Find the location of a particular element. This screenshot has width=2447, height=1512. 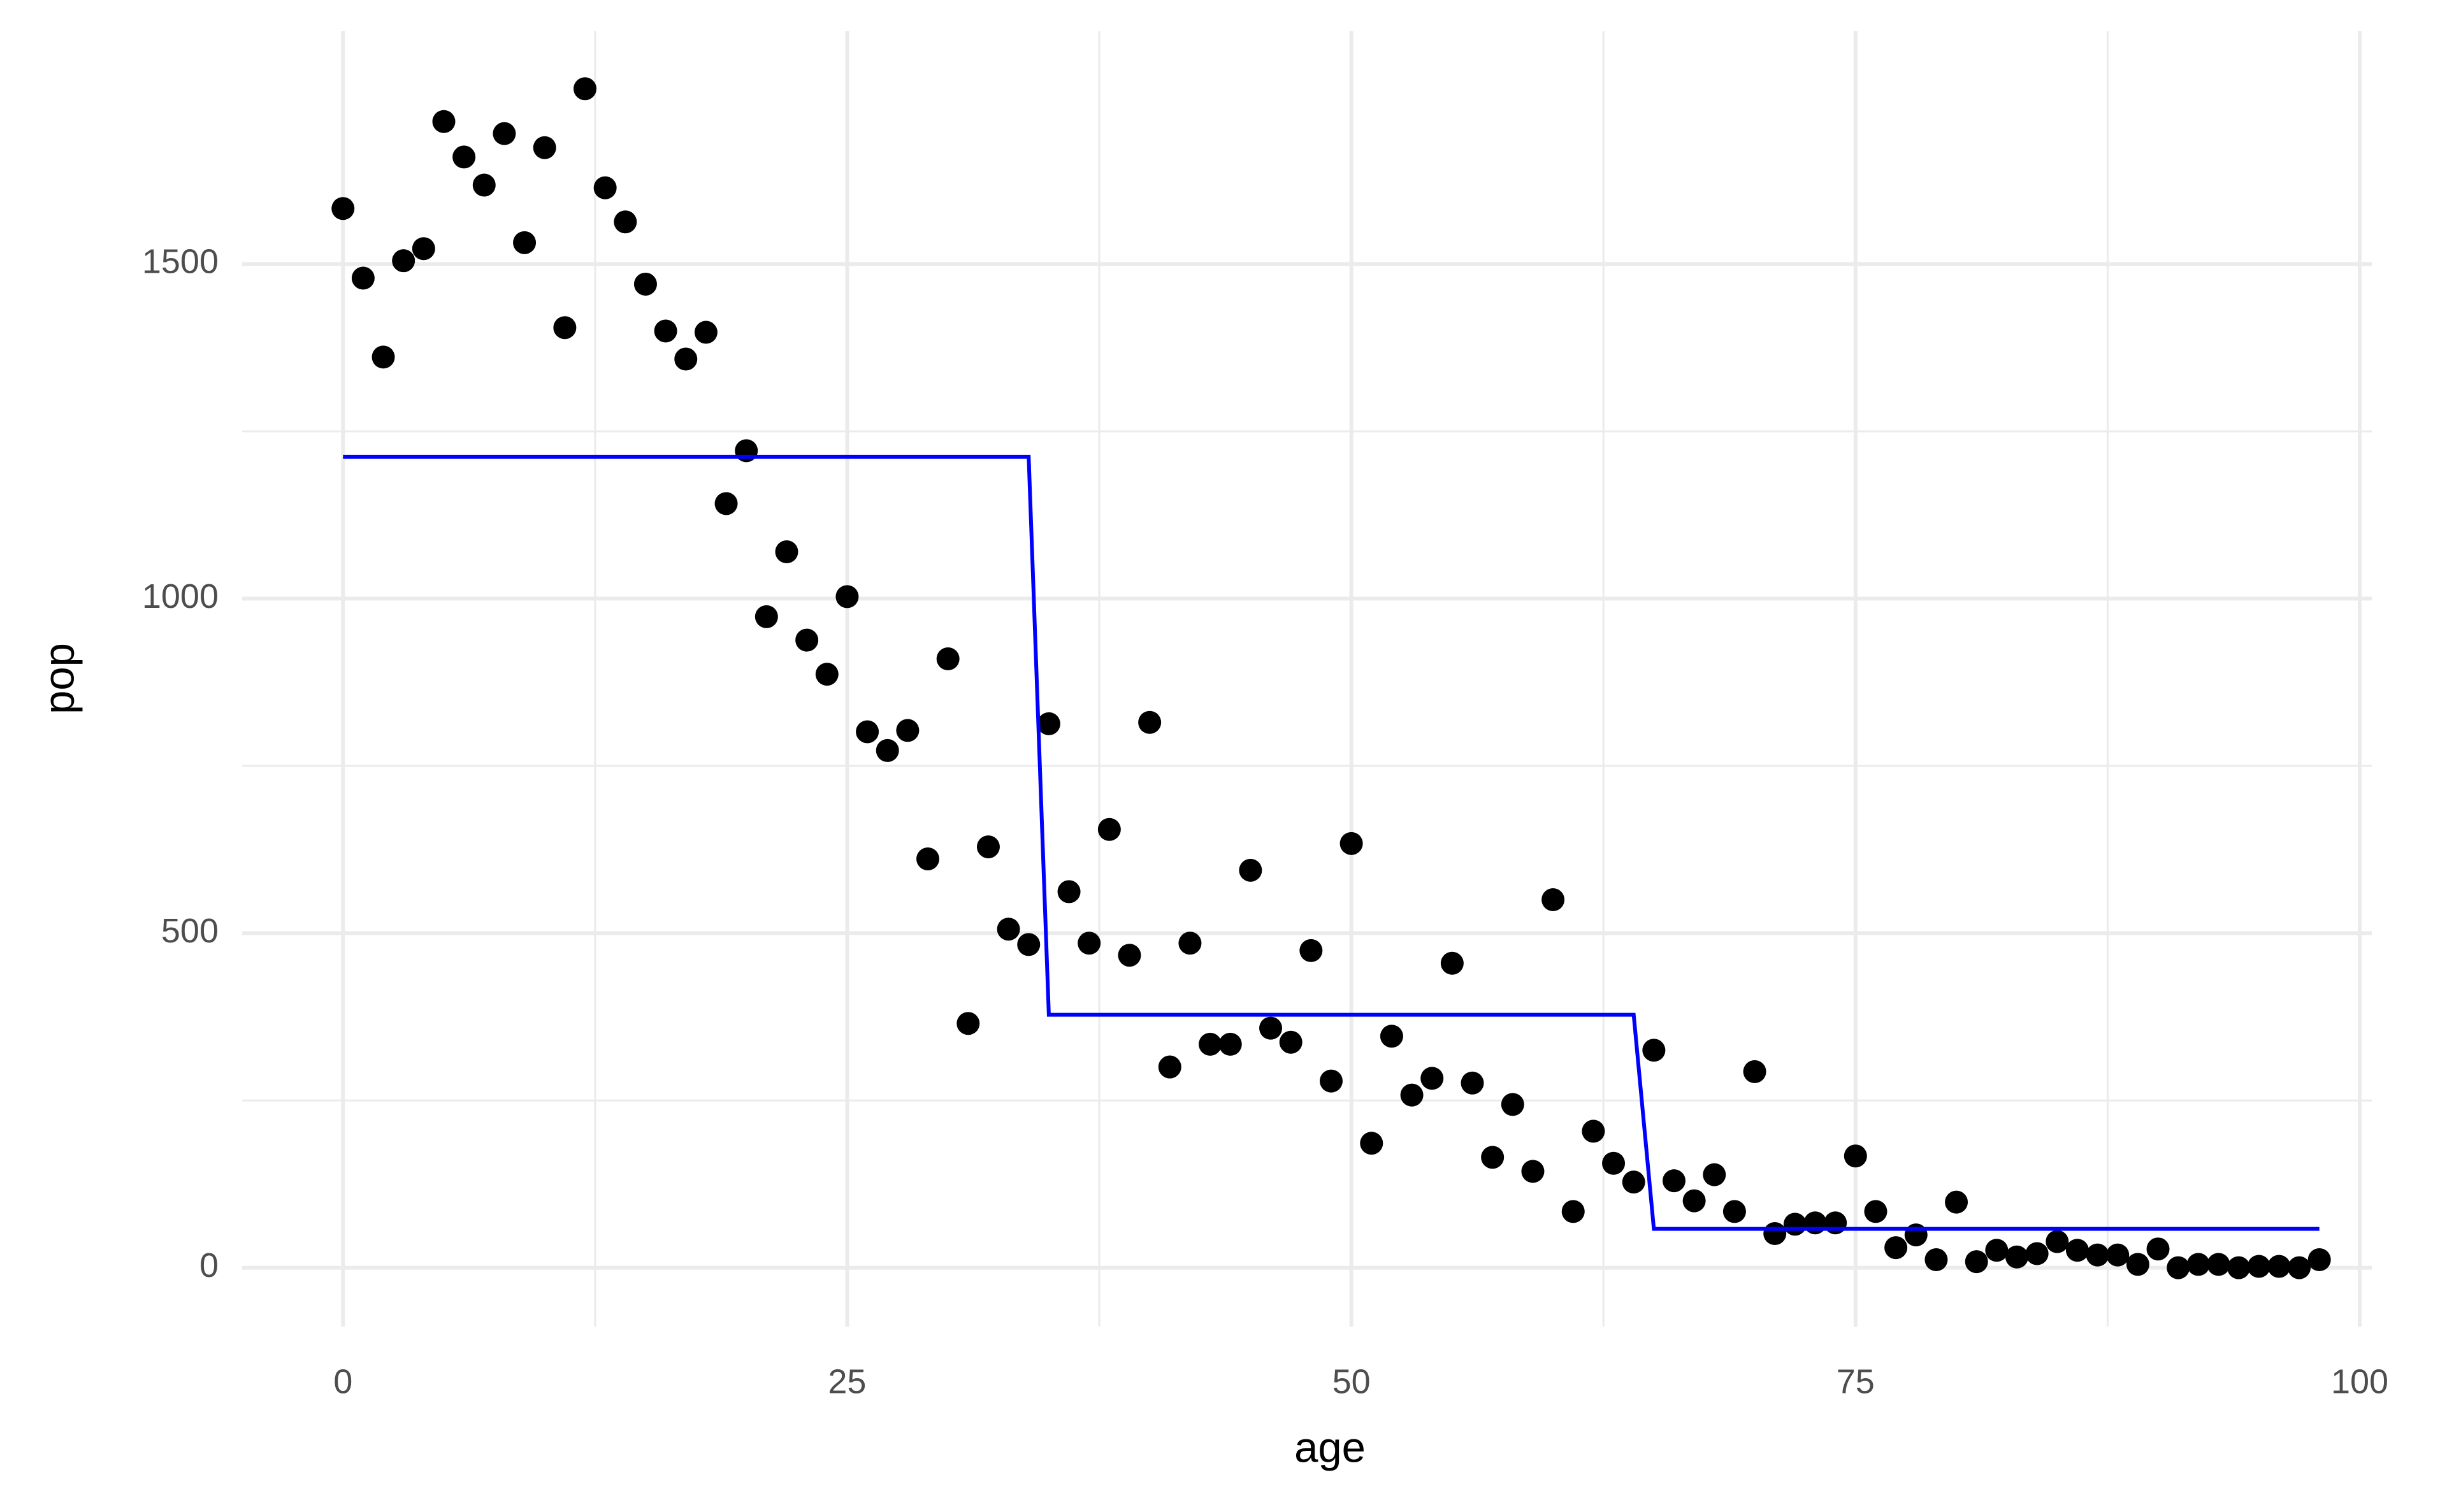

y-tick-label: 1000 is located at coordinates (180, 596).